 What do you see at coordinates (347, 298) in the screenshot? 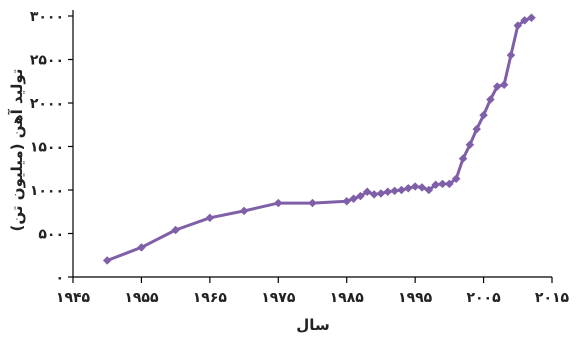
I see `x-tick-label: ۱۹۸۵` at bounding box center [347, 298].